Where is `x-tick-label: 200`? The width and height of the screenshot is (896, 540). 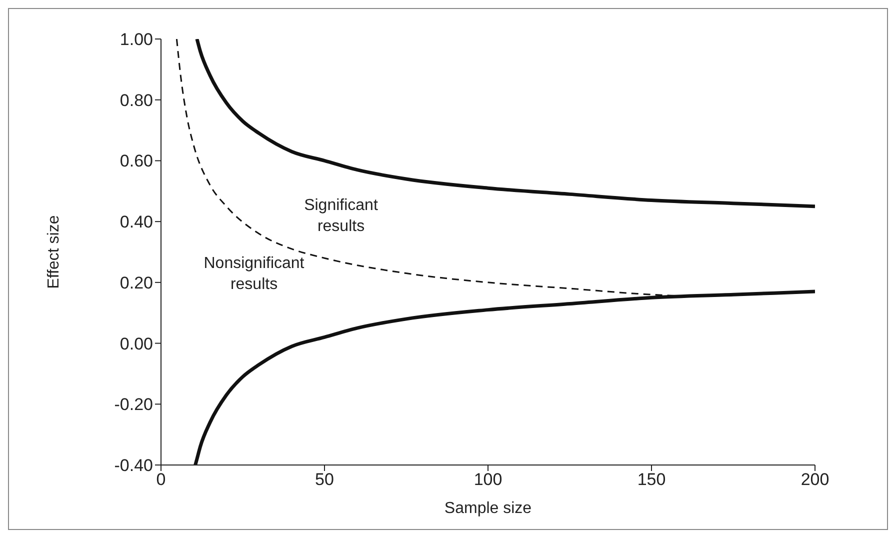 x-tick-label: 200 is located at coordinates (815, 480).